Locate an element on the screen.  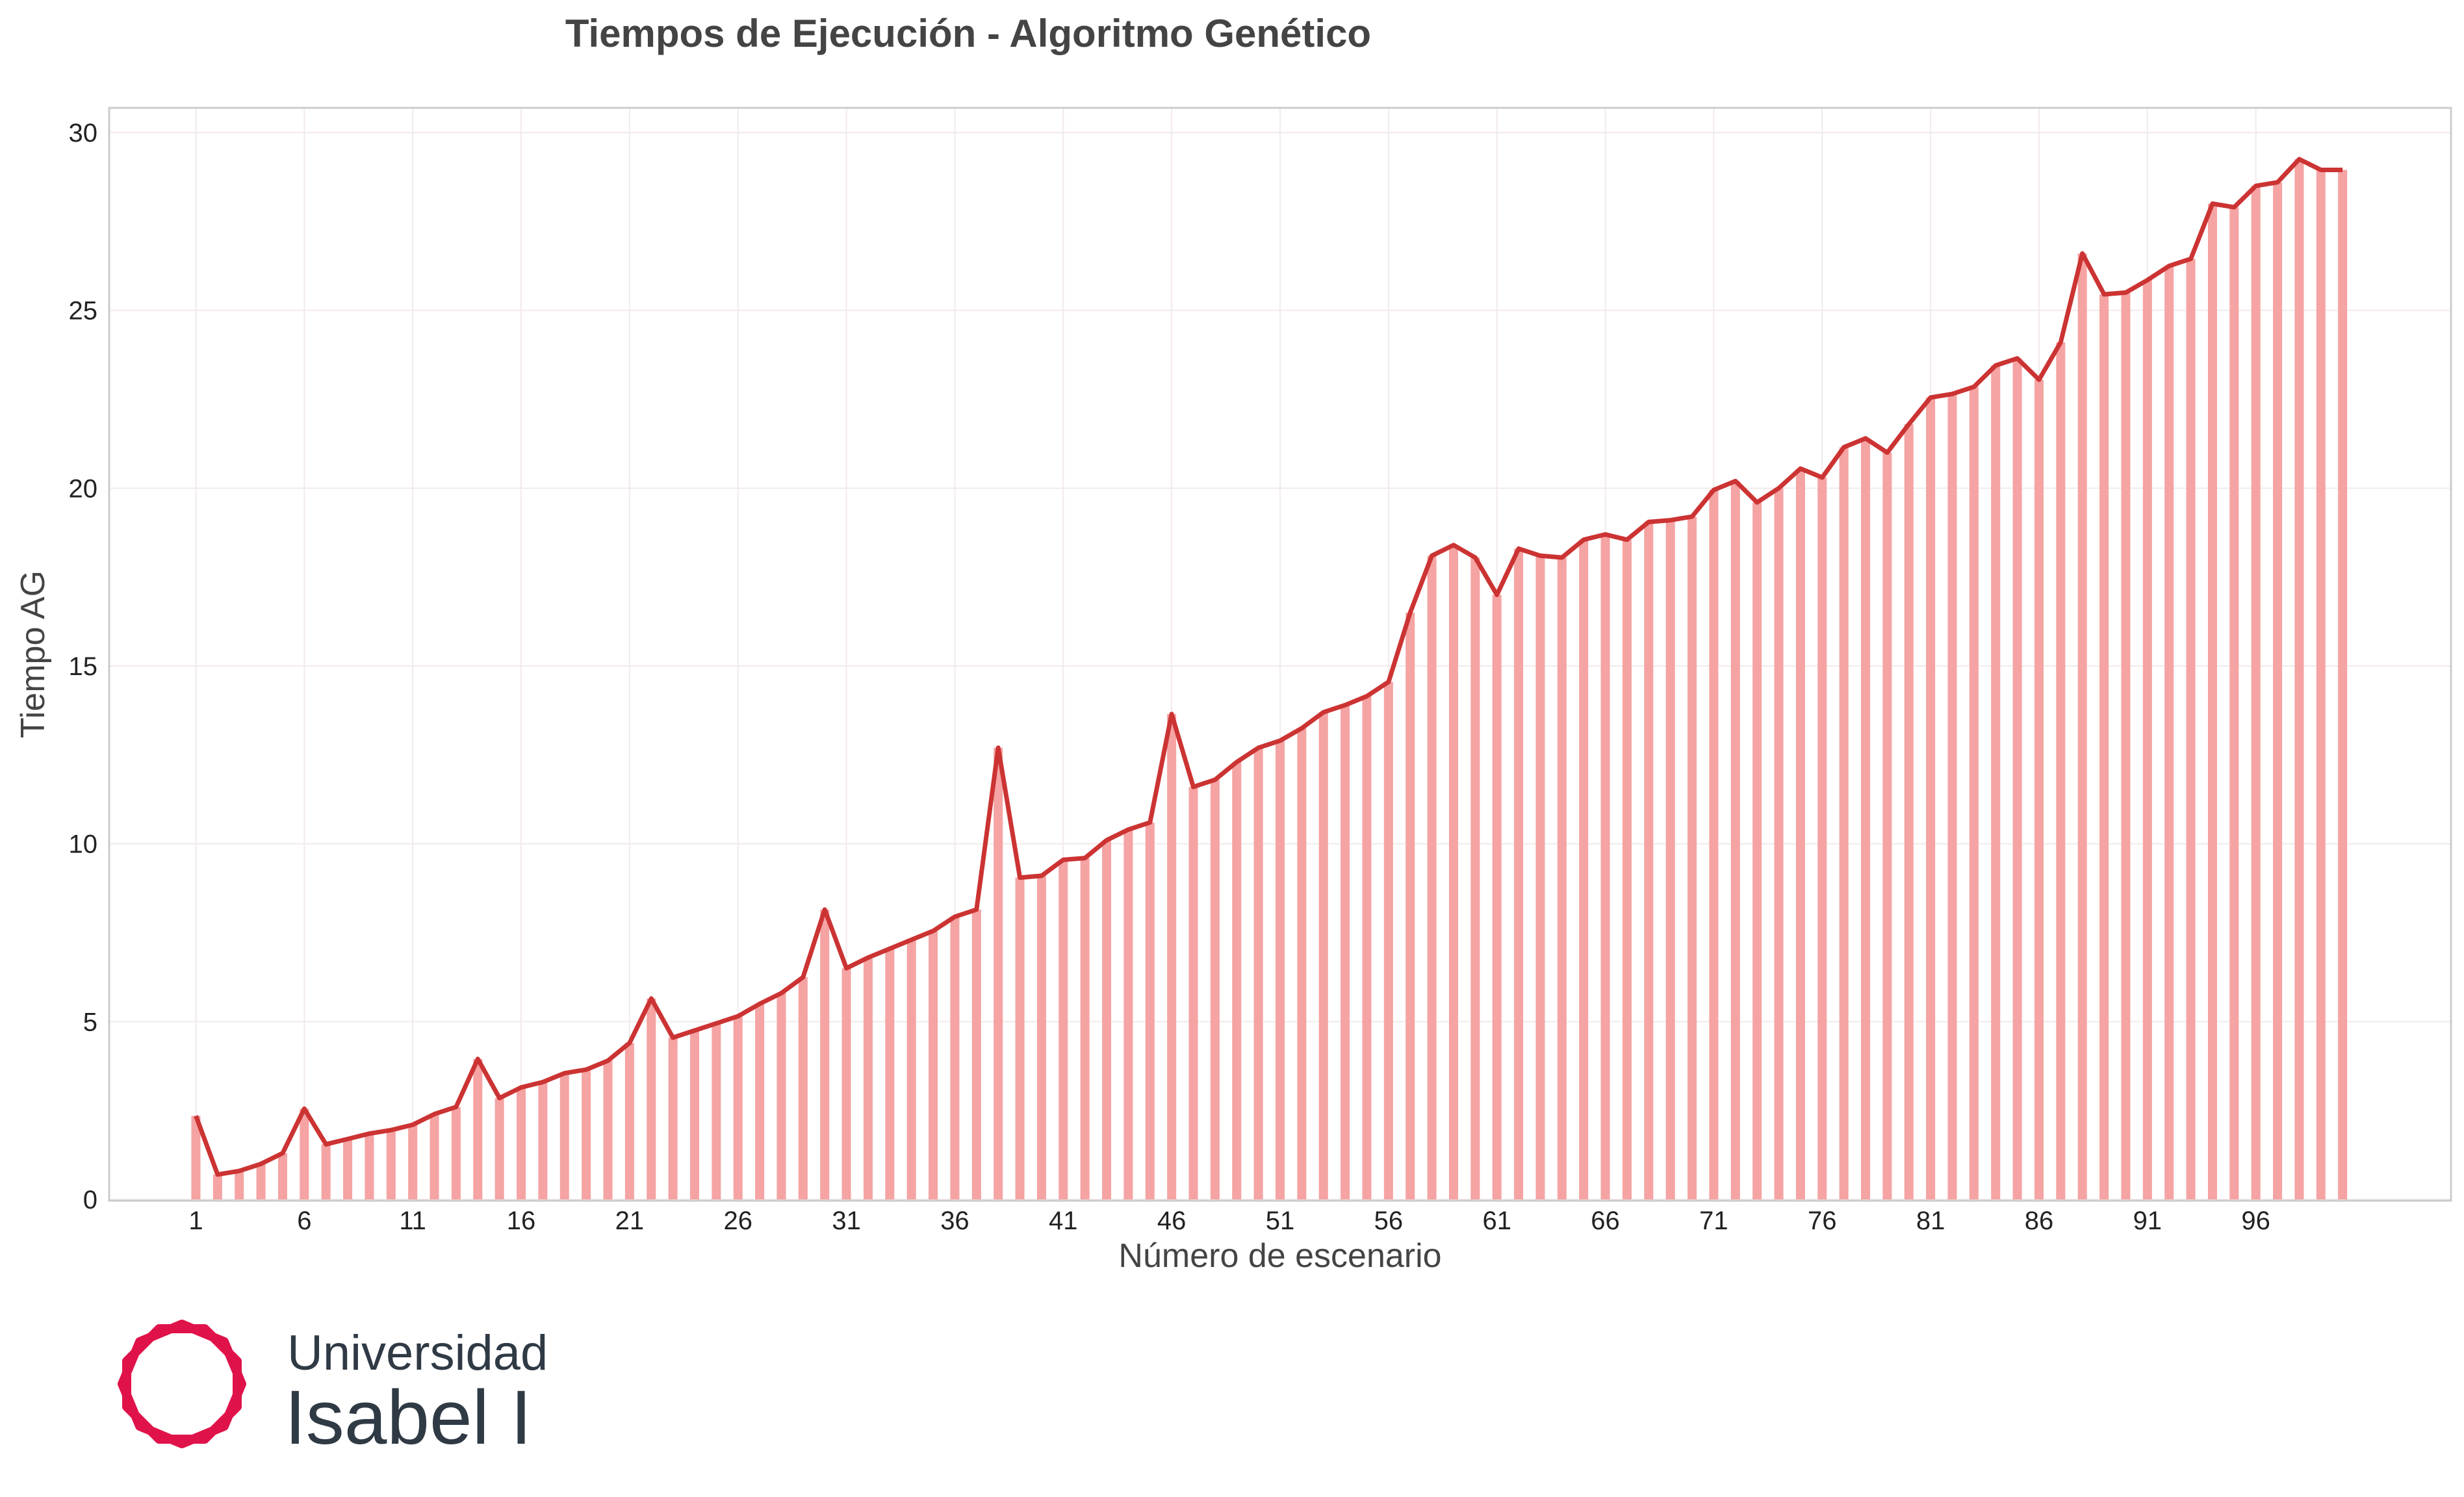
y-tick-label: 25 is located at coordinates (83, 311).